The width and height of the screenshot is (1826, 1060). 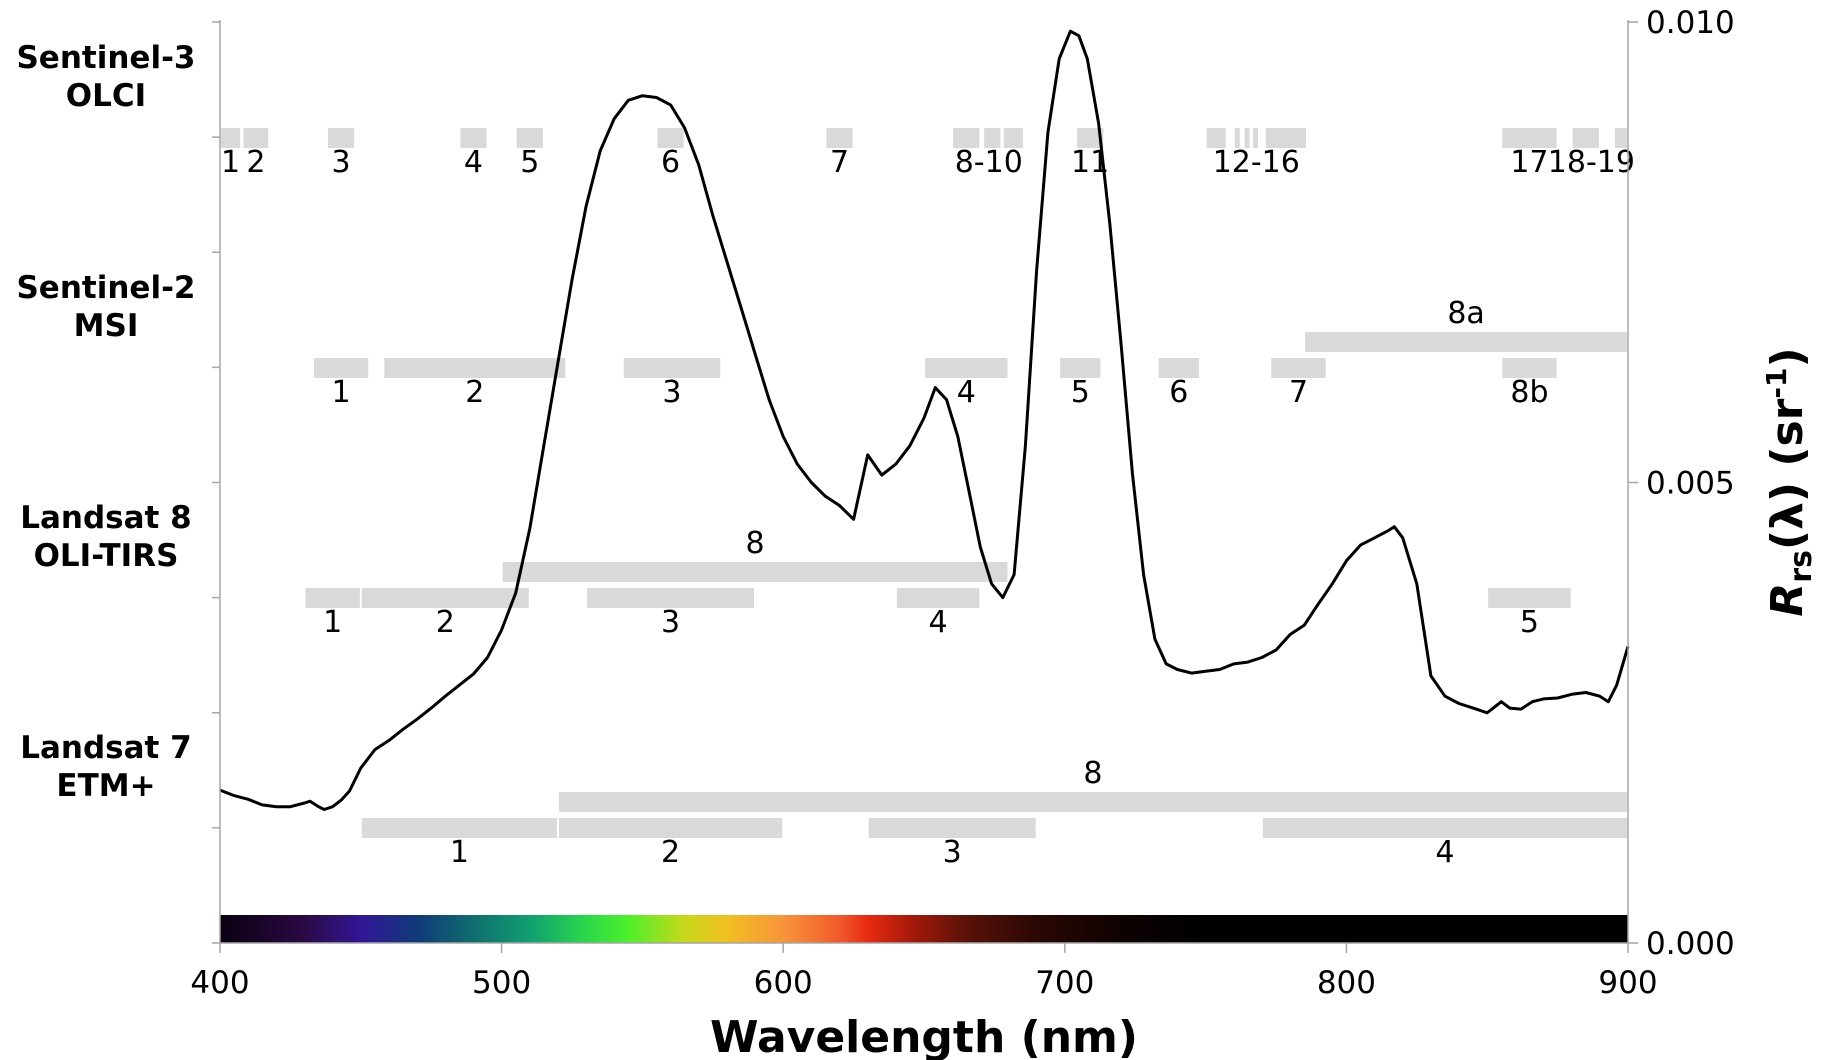 What do you see at coordinates (1627, 983) in the screenshot?
I see `x-tick-label: 900` at bounding box center [1627, 983].